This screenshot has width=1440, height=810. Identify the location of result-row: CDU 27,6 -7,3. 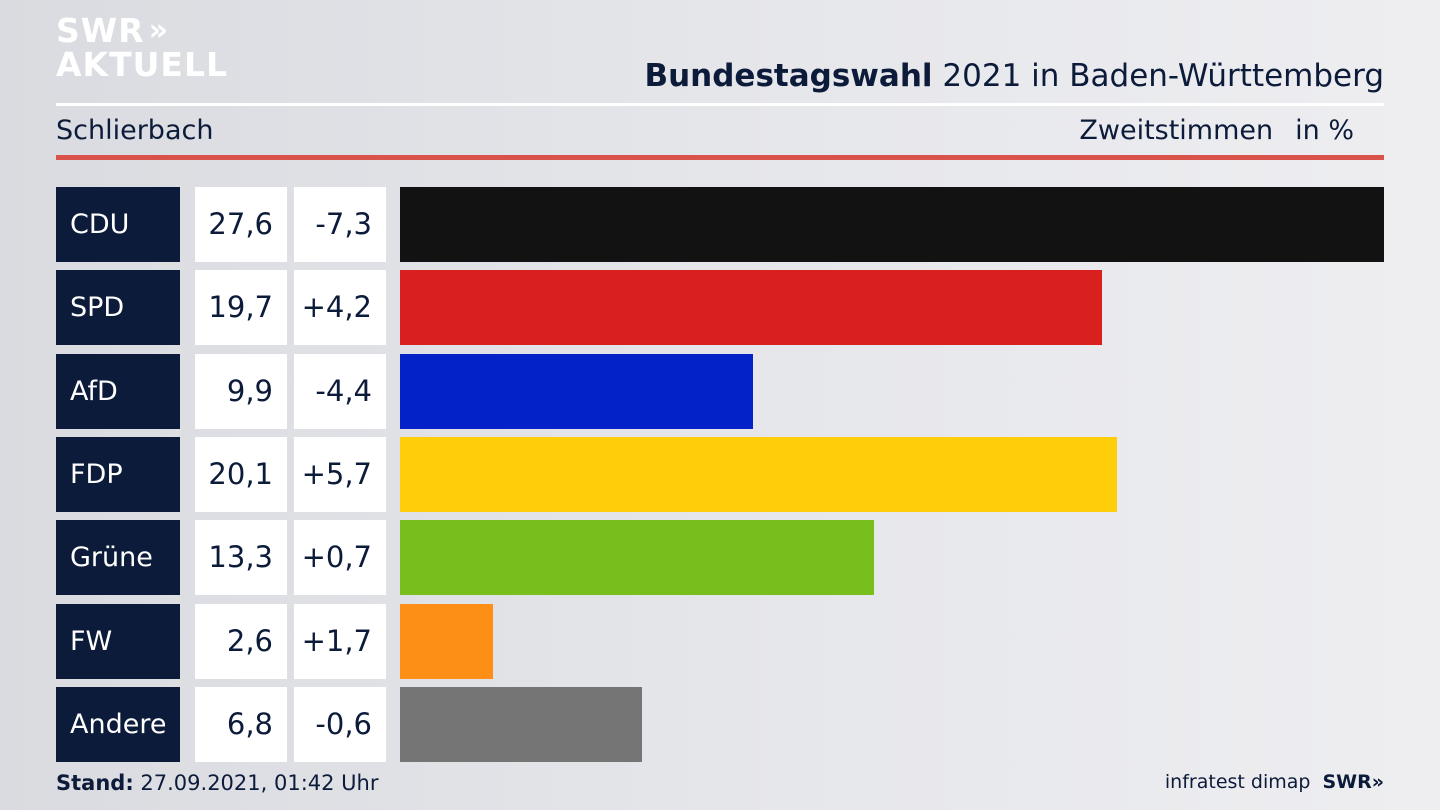
(720, 224).